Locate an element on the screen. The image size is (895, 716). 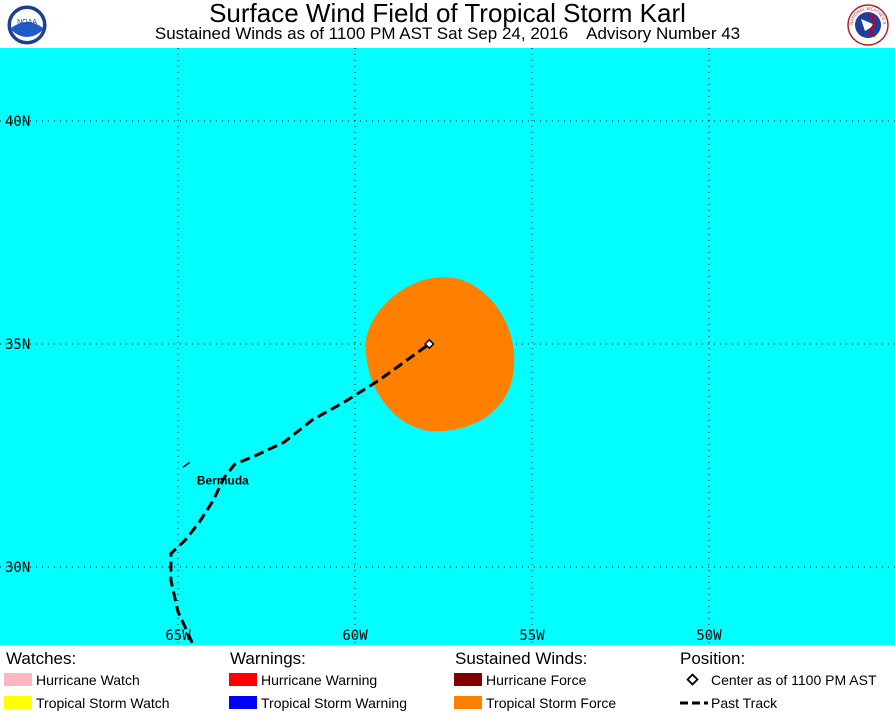
latitude-labels: 40N 35N 30N is located at coordinates (17, 345).